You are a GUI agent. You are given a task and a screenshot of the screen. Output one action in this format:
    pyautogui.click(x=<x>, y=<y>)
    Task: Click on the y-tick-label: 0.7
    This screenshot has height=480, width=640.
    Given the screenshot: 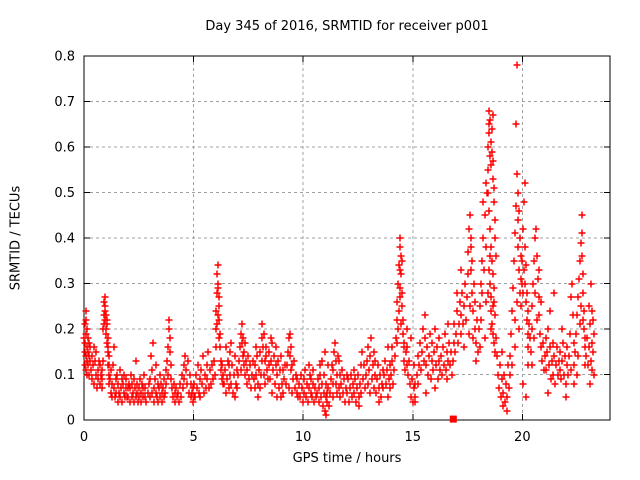 What is the action you would take?
    pyautogui.click(x=64, y=102)
    